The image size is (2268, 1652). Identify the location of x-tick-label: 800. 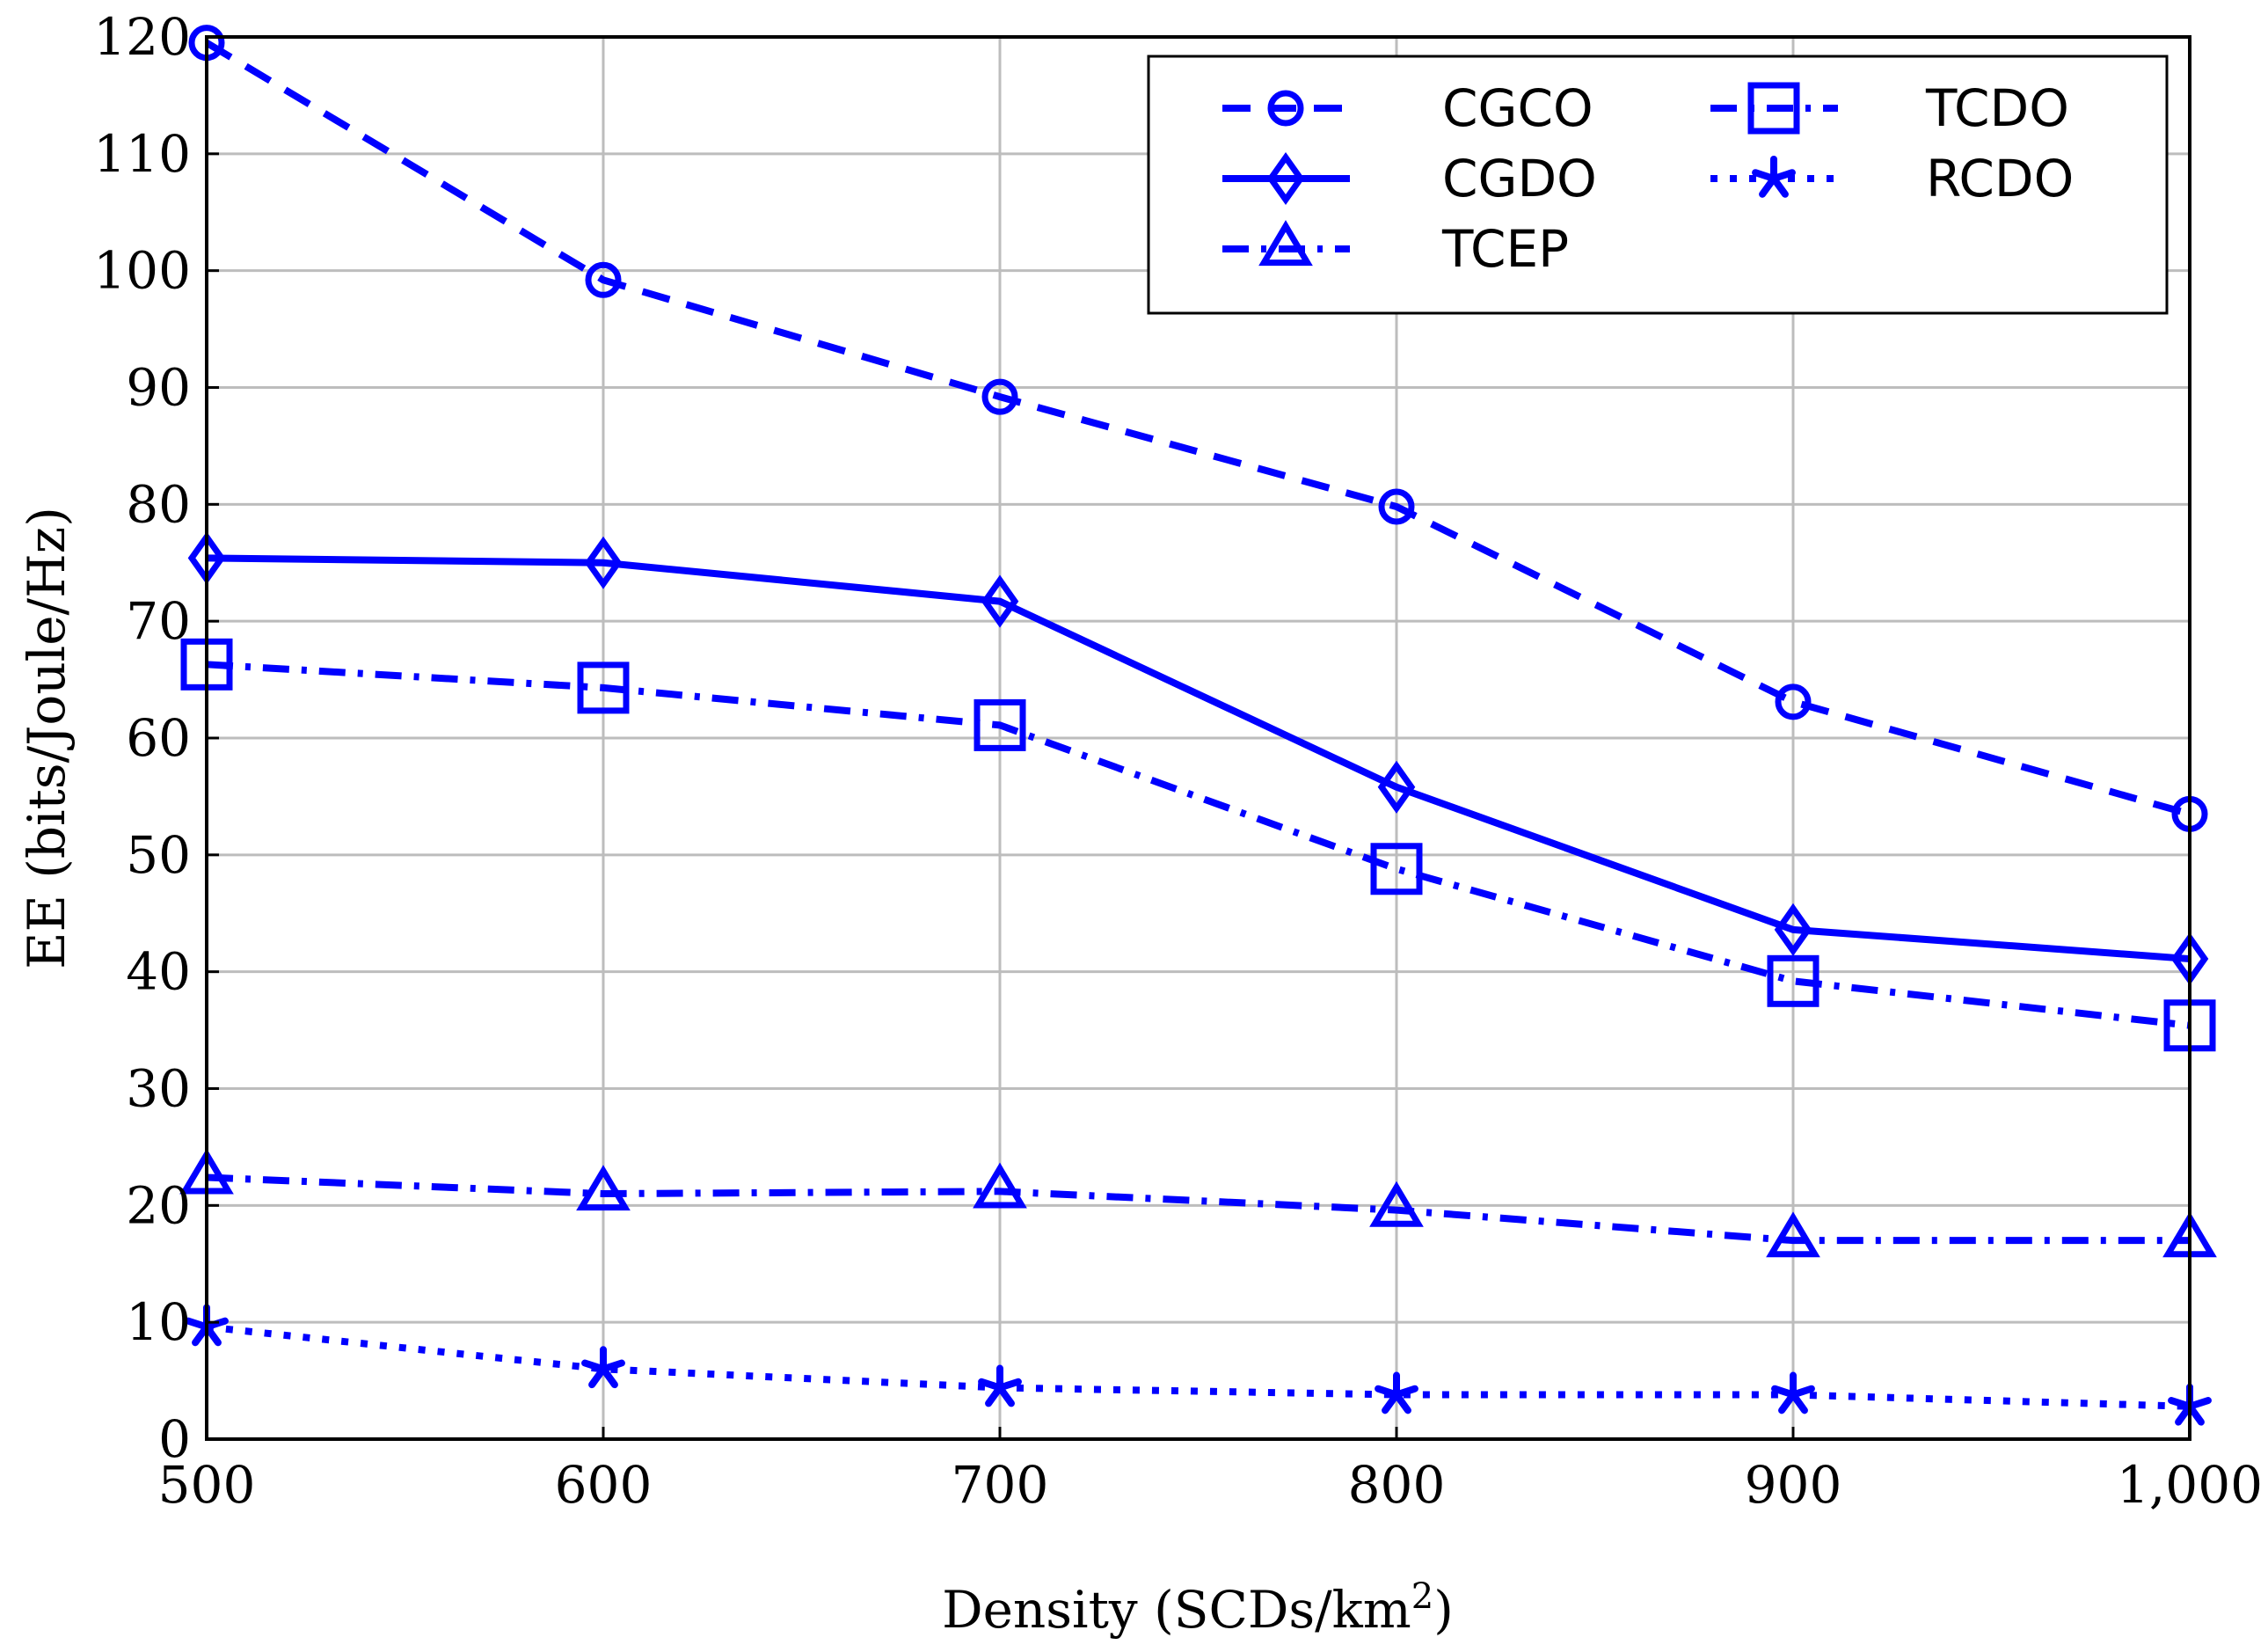
(1397, 1485).